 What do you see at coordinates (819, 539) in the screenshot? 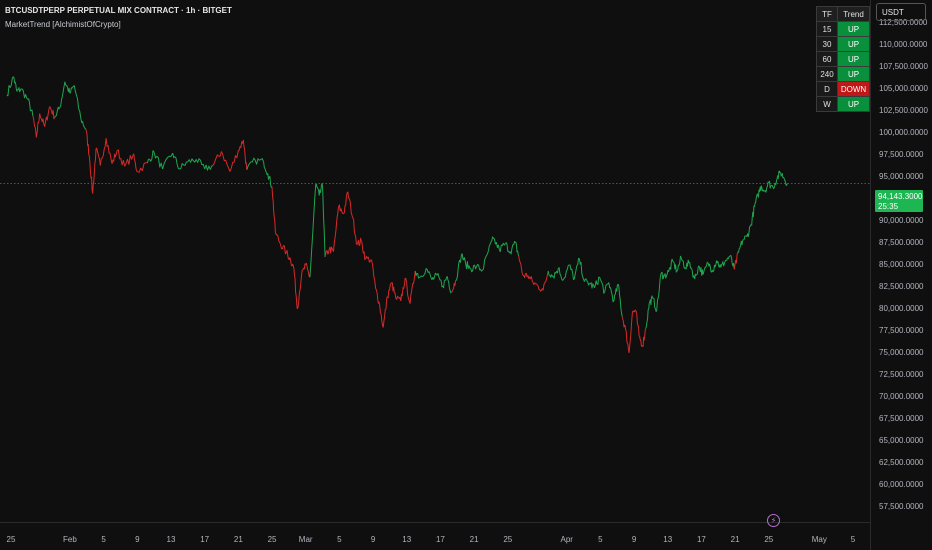
I see `x-tick-label: May` at bounding box center [819, 539].